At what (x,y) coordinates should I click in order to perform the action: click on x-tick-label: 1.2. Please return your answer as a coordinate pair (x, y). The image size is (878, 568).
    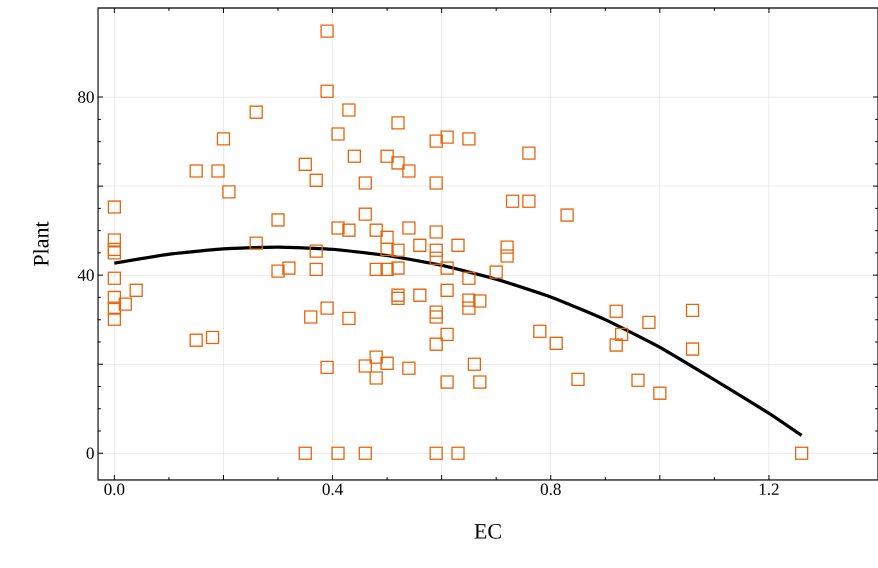
    Looking at the image, I should click on (769, 490).